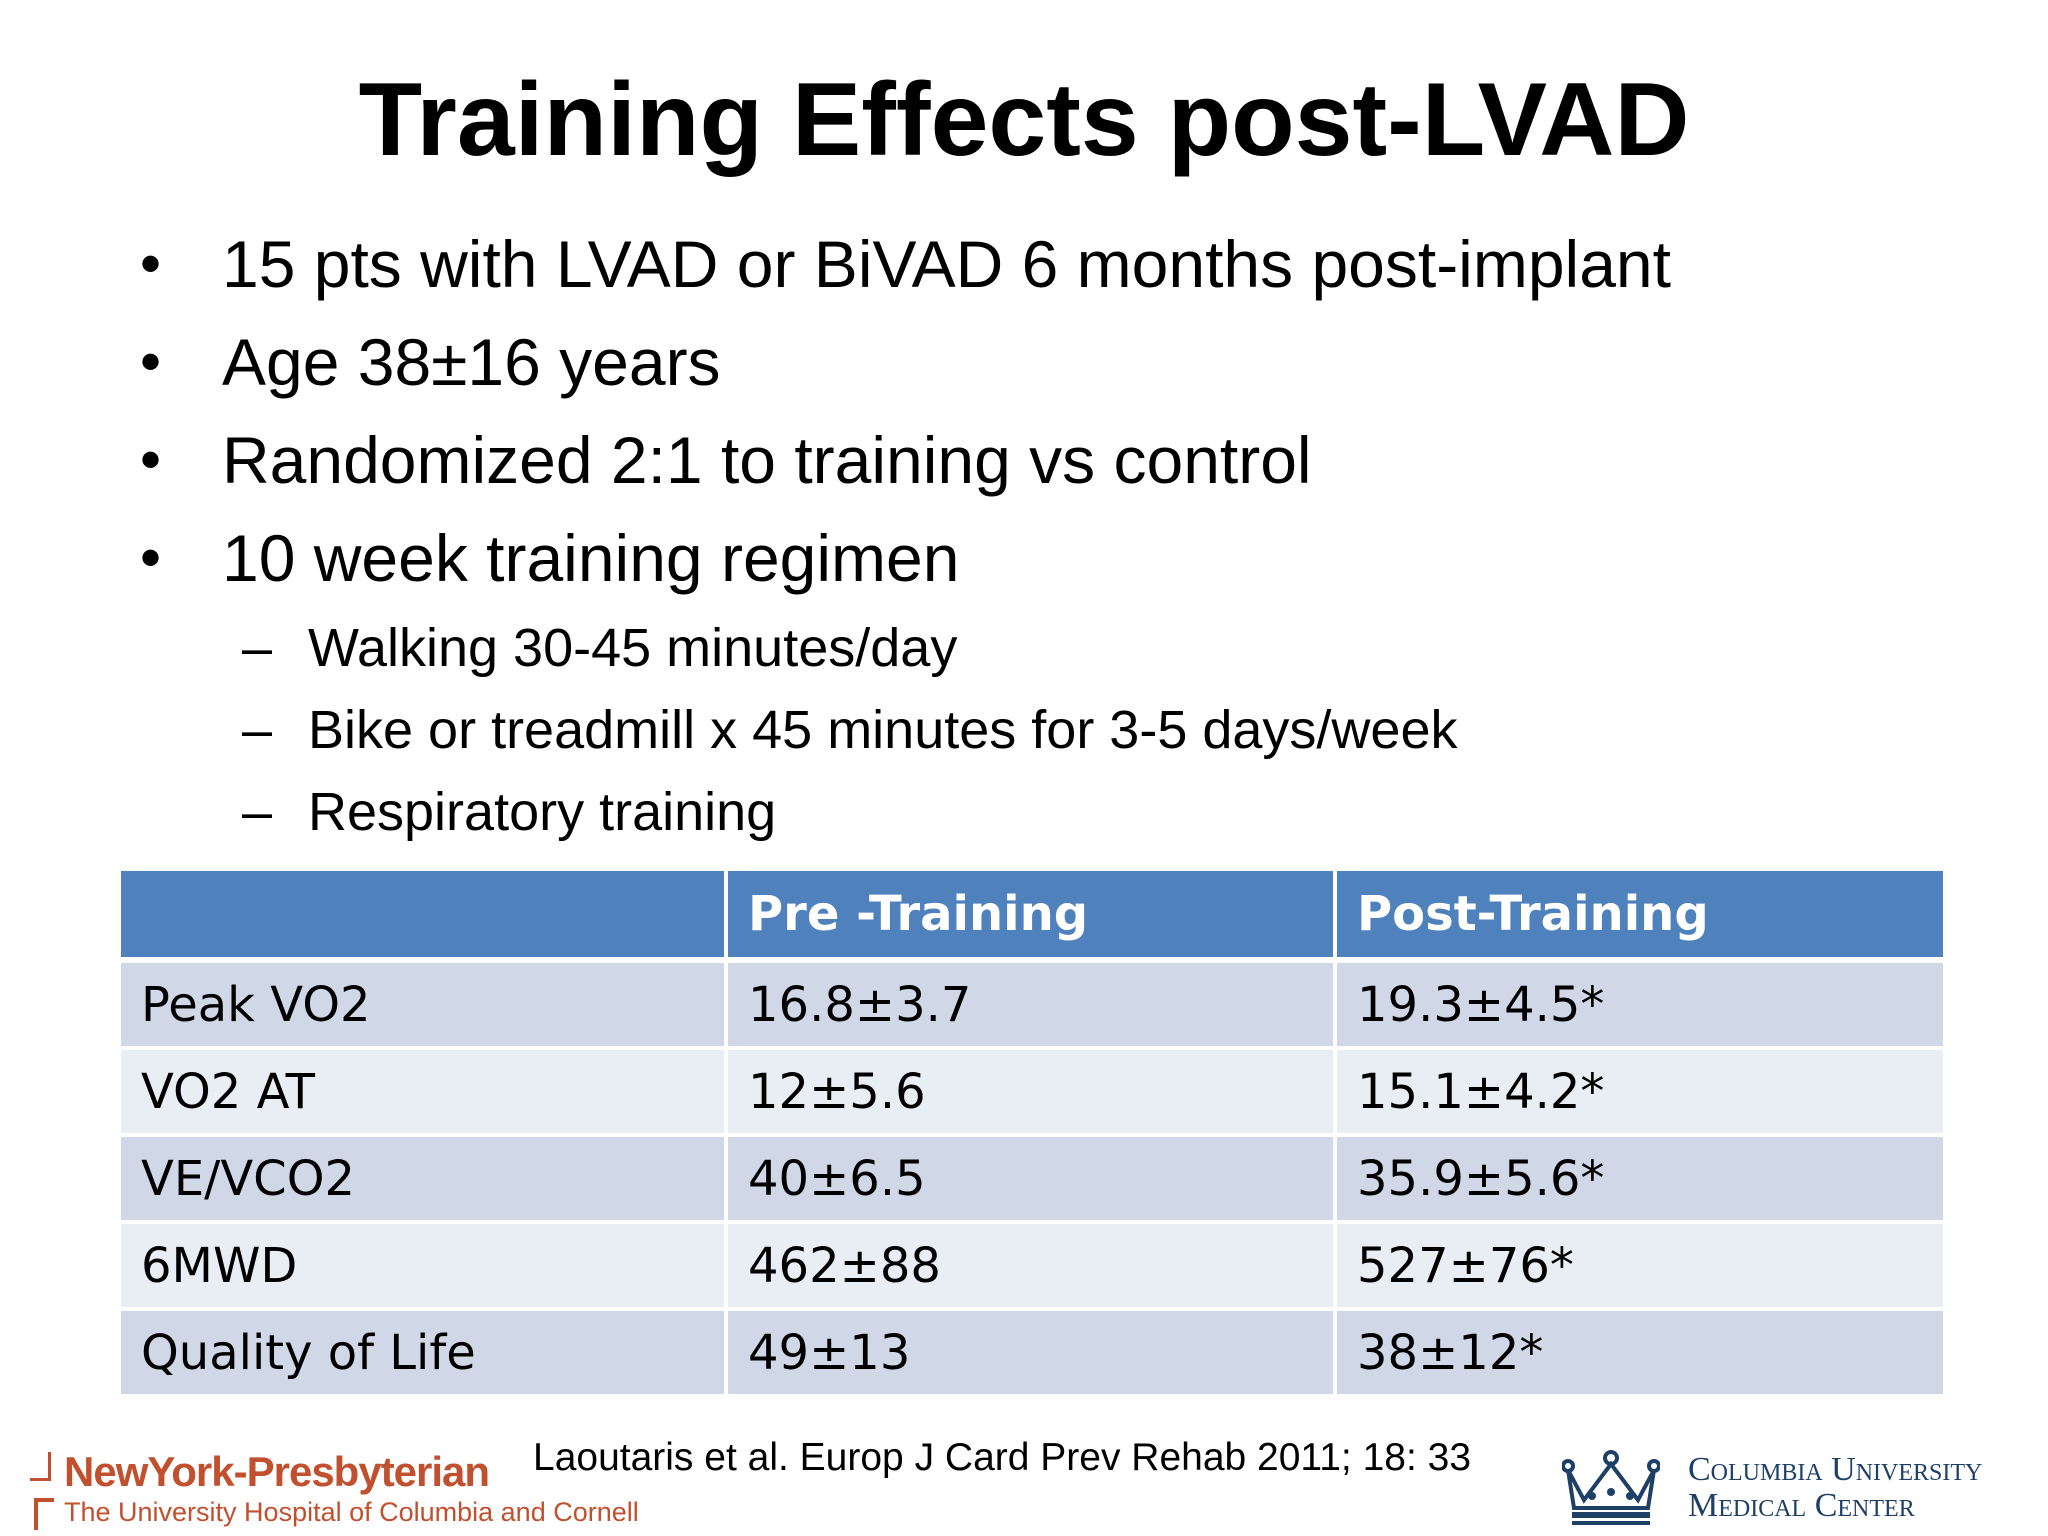 The width and height of the screenshot is (2048, 1536). I want to click on row-label: Quality of Life, so click(423, 1352).